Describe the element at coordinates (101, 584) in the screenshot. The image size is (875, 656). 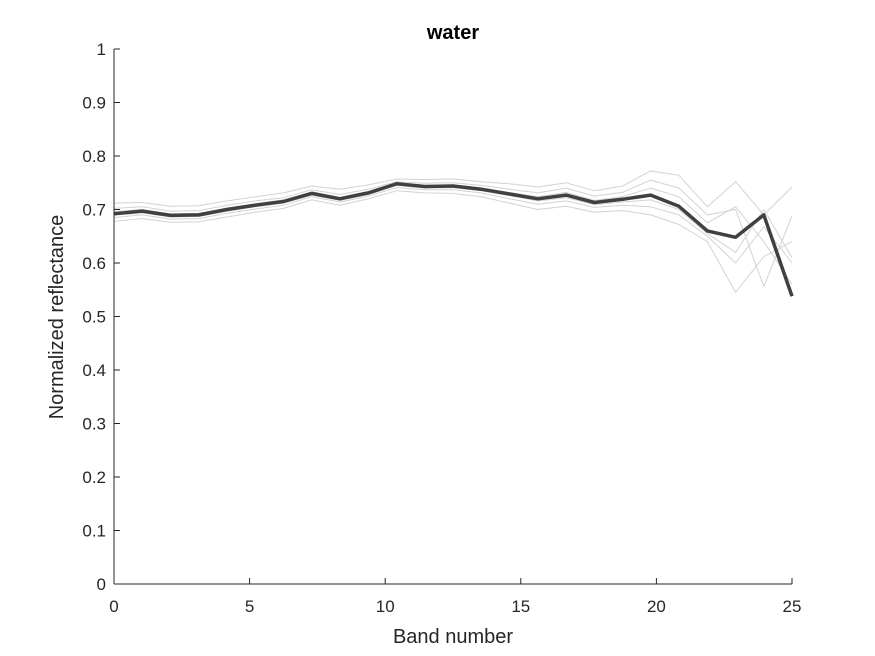
I see `y-tick-label: 0` at that location.